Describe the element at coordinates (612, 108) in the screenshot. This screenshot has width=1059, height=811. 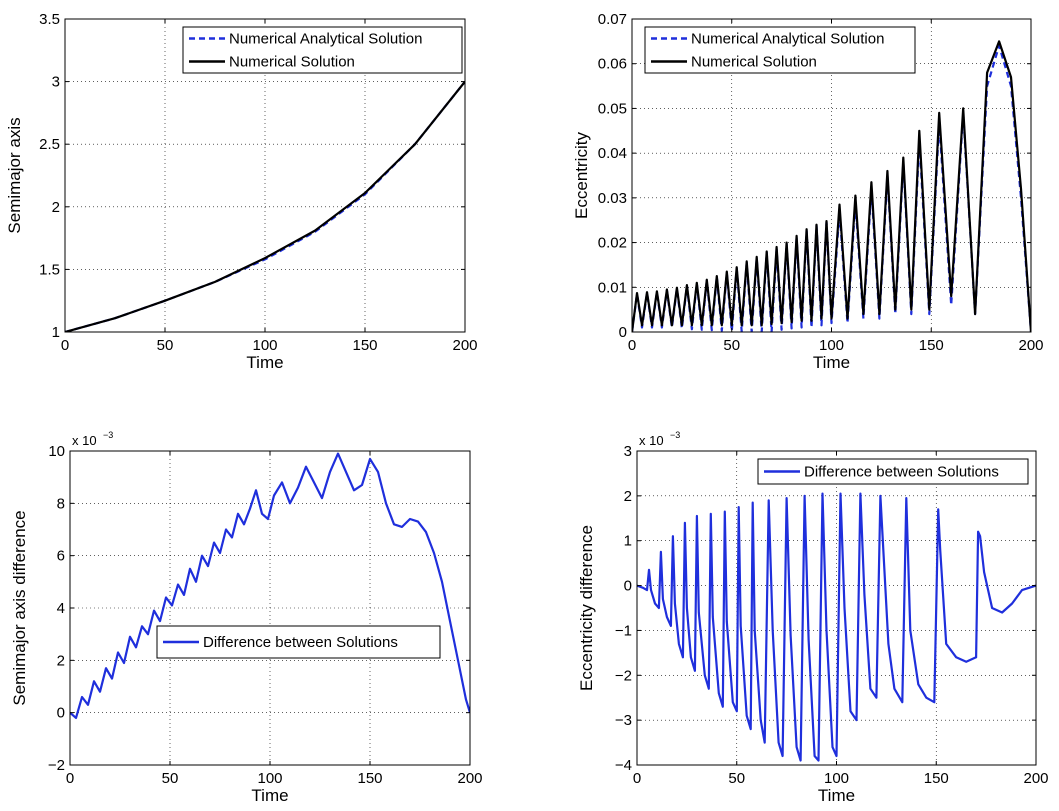
I see `y-tick-label: 0.05` at that location.